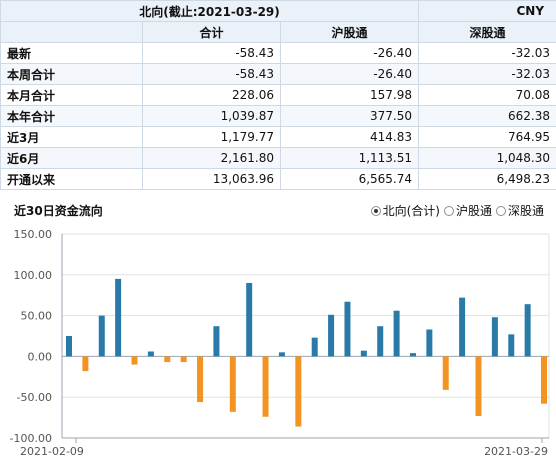 Image resolution: width=556 pixels, height=464 pixels. What do you see at coordinates (411, 211) in the screenshot?
I see `legend-label: 北向(合计)` at bounding box center [411, 211].